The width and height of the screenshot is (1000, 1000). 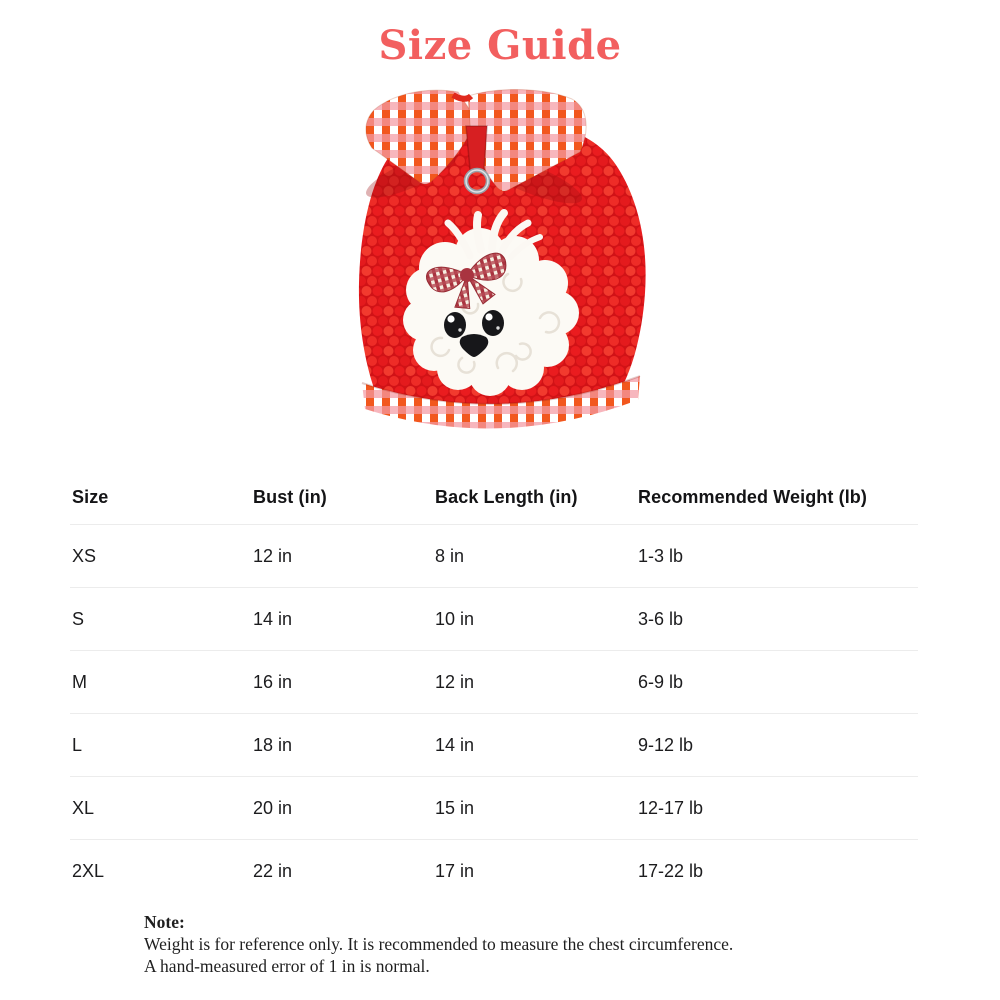 I want to click on cell-back-length: 14 in, so click(x=455, y=744).